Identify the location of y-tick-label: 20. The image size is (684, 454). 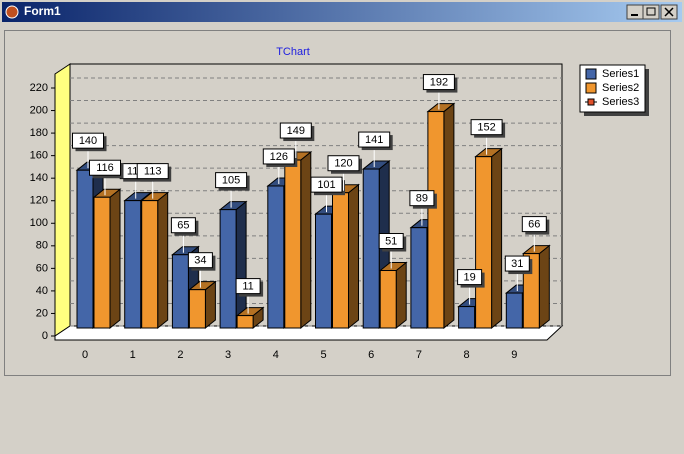
(42, 313).